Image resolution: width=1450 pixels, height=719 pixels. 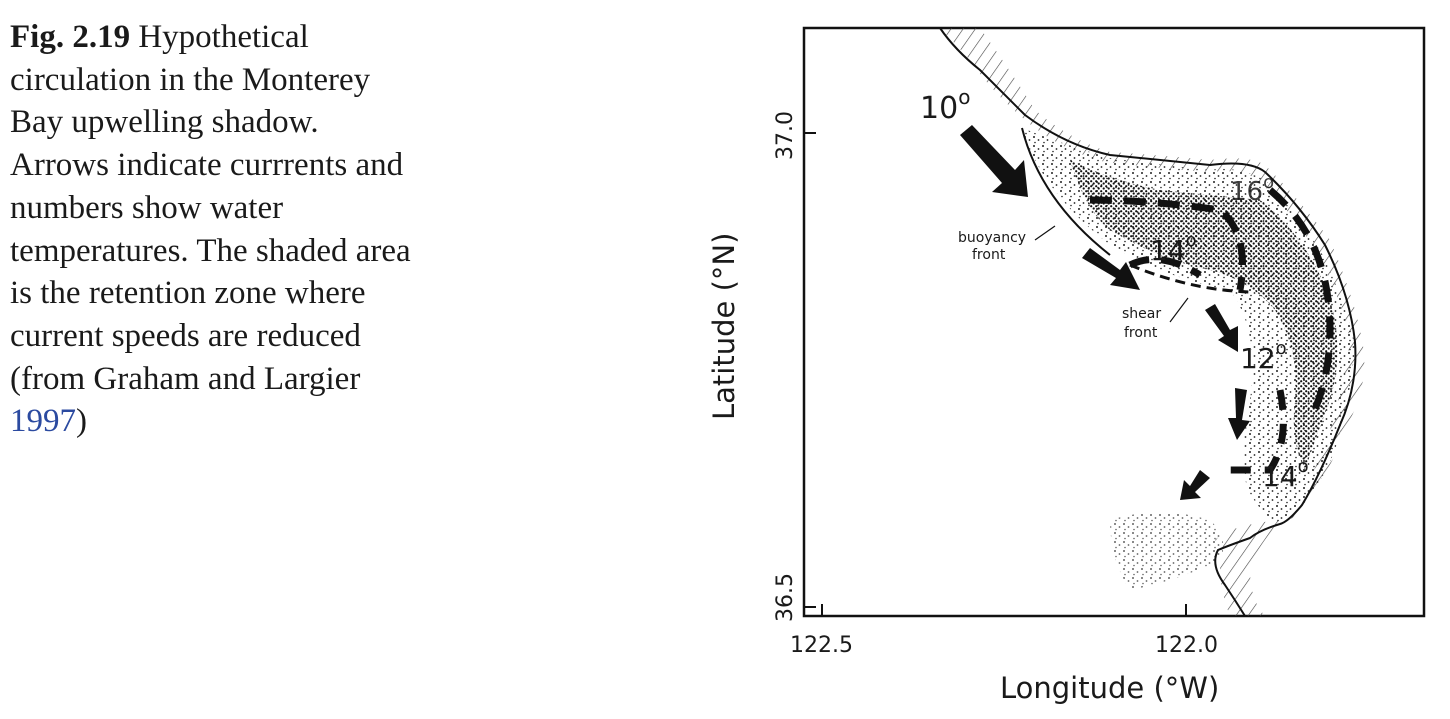 What do you see at coordinates (1141, 314) in the screenshot?
I see `shear-label-line-1: shear` at bounding box center [1141, 314].